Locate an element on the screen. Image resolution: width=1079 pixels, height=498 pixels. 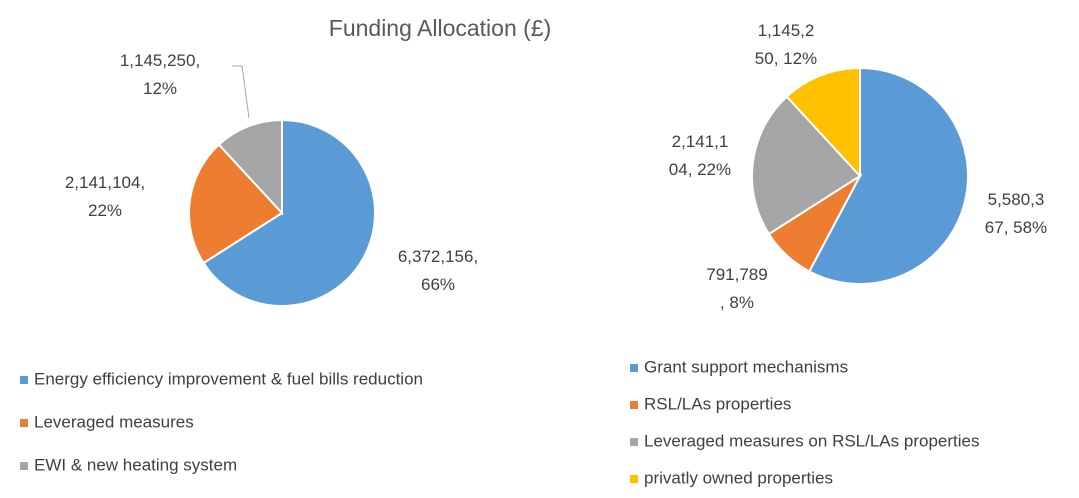
chart-title: Funding Allocation (£) is located at coordinates (440, 28).